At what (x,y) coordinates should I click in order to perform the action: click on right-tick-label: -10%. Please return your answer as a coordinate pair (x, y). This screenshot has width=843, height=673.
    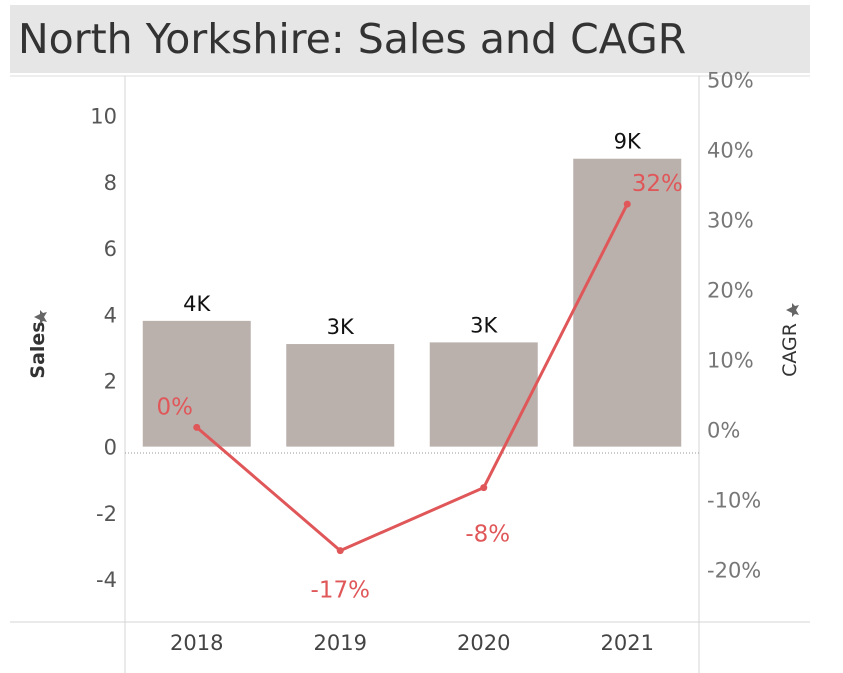
    Looking at the image, I should click on (734, 501).